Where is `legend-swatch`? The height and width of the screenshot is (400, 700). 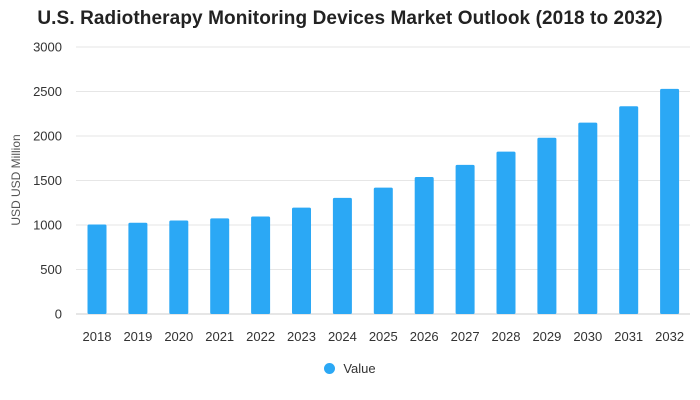 legend-swatch is located at coordinates (330, 368).